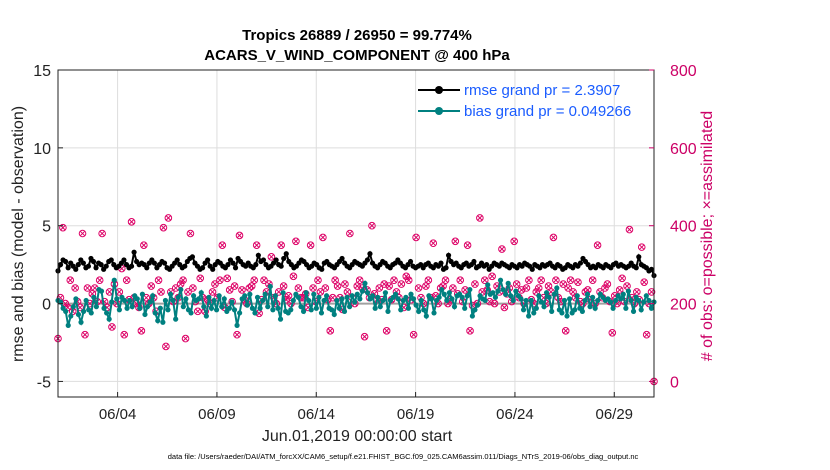 This screenshot has width=830, height=470. I want to click on left-tick-label: 15, so click(42, 71).